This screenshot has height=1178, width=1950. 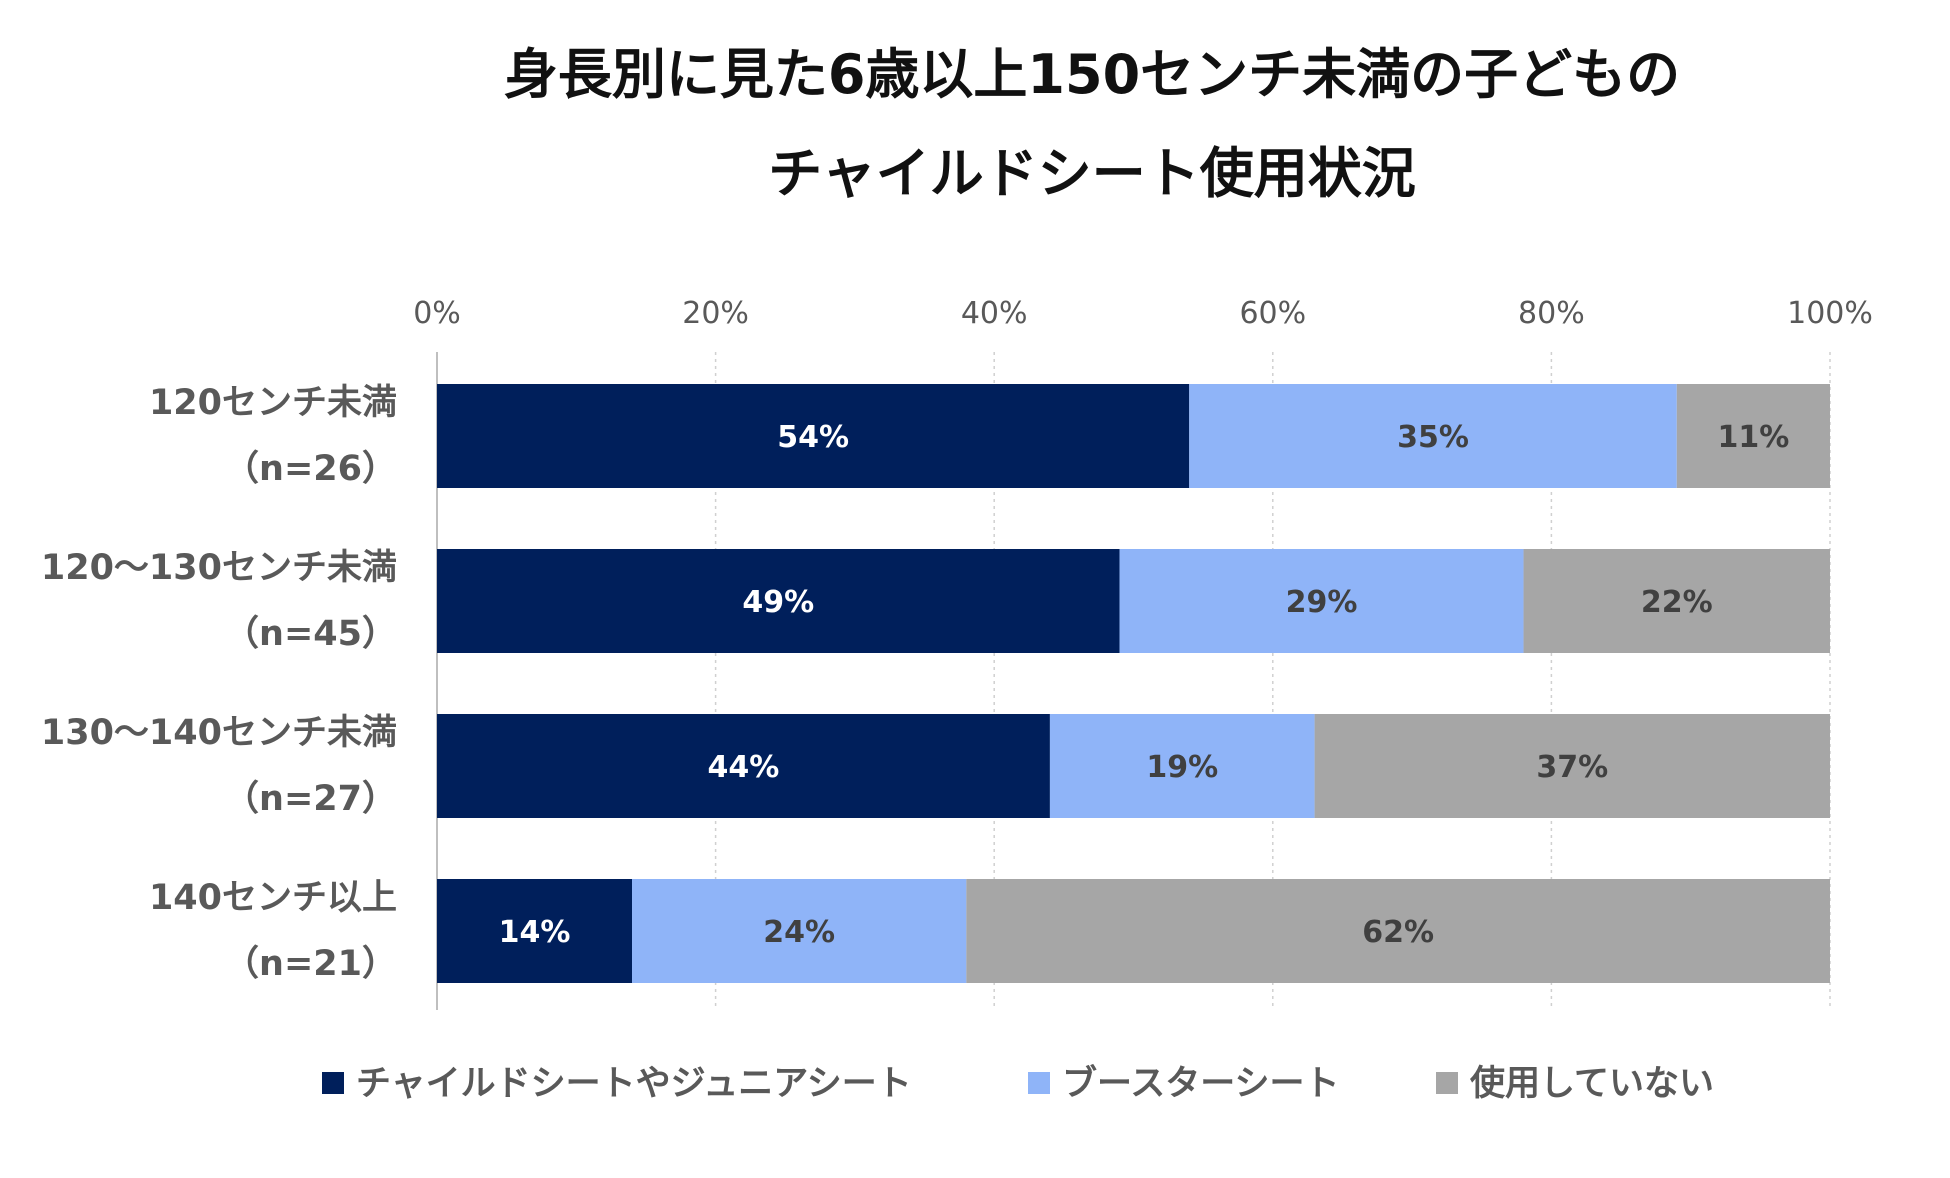 What do you see at coordinates (310, 469) in the screenshot?
I see `category-n-label: （n=26）` at bounding box center [310, 469].